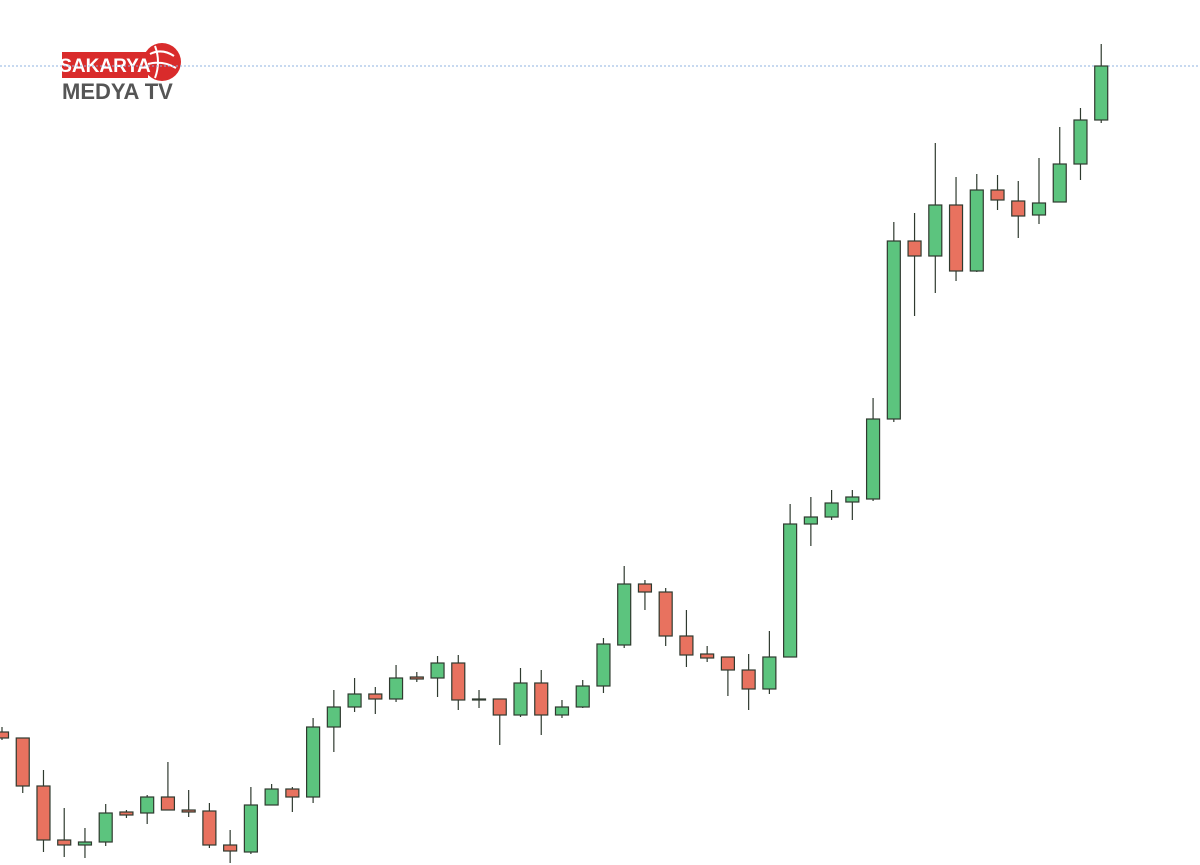 Image resolution: width=1200 pixels, height=865 pixels. I want to click on logo-globe-lines, so click(162, 62).